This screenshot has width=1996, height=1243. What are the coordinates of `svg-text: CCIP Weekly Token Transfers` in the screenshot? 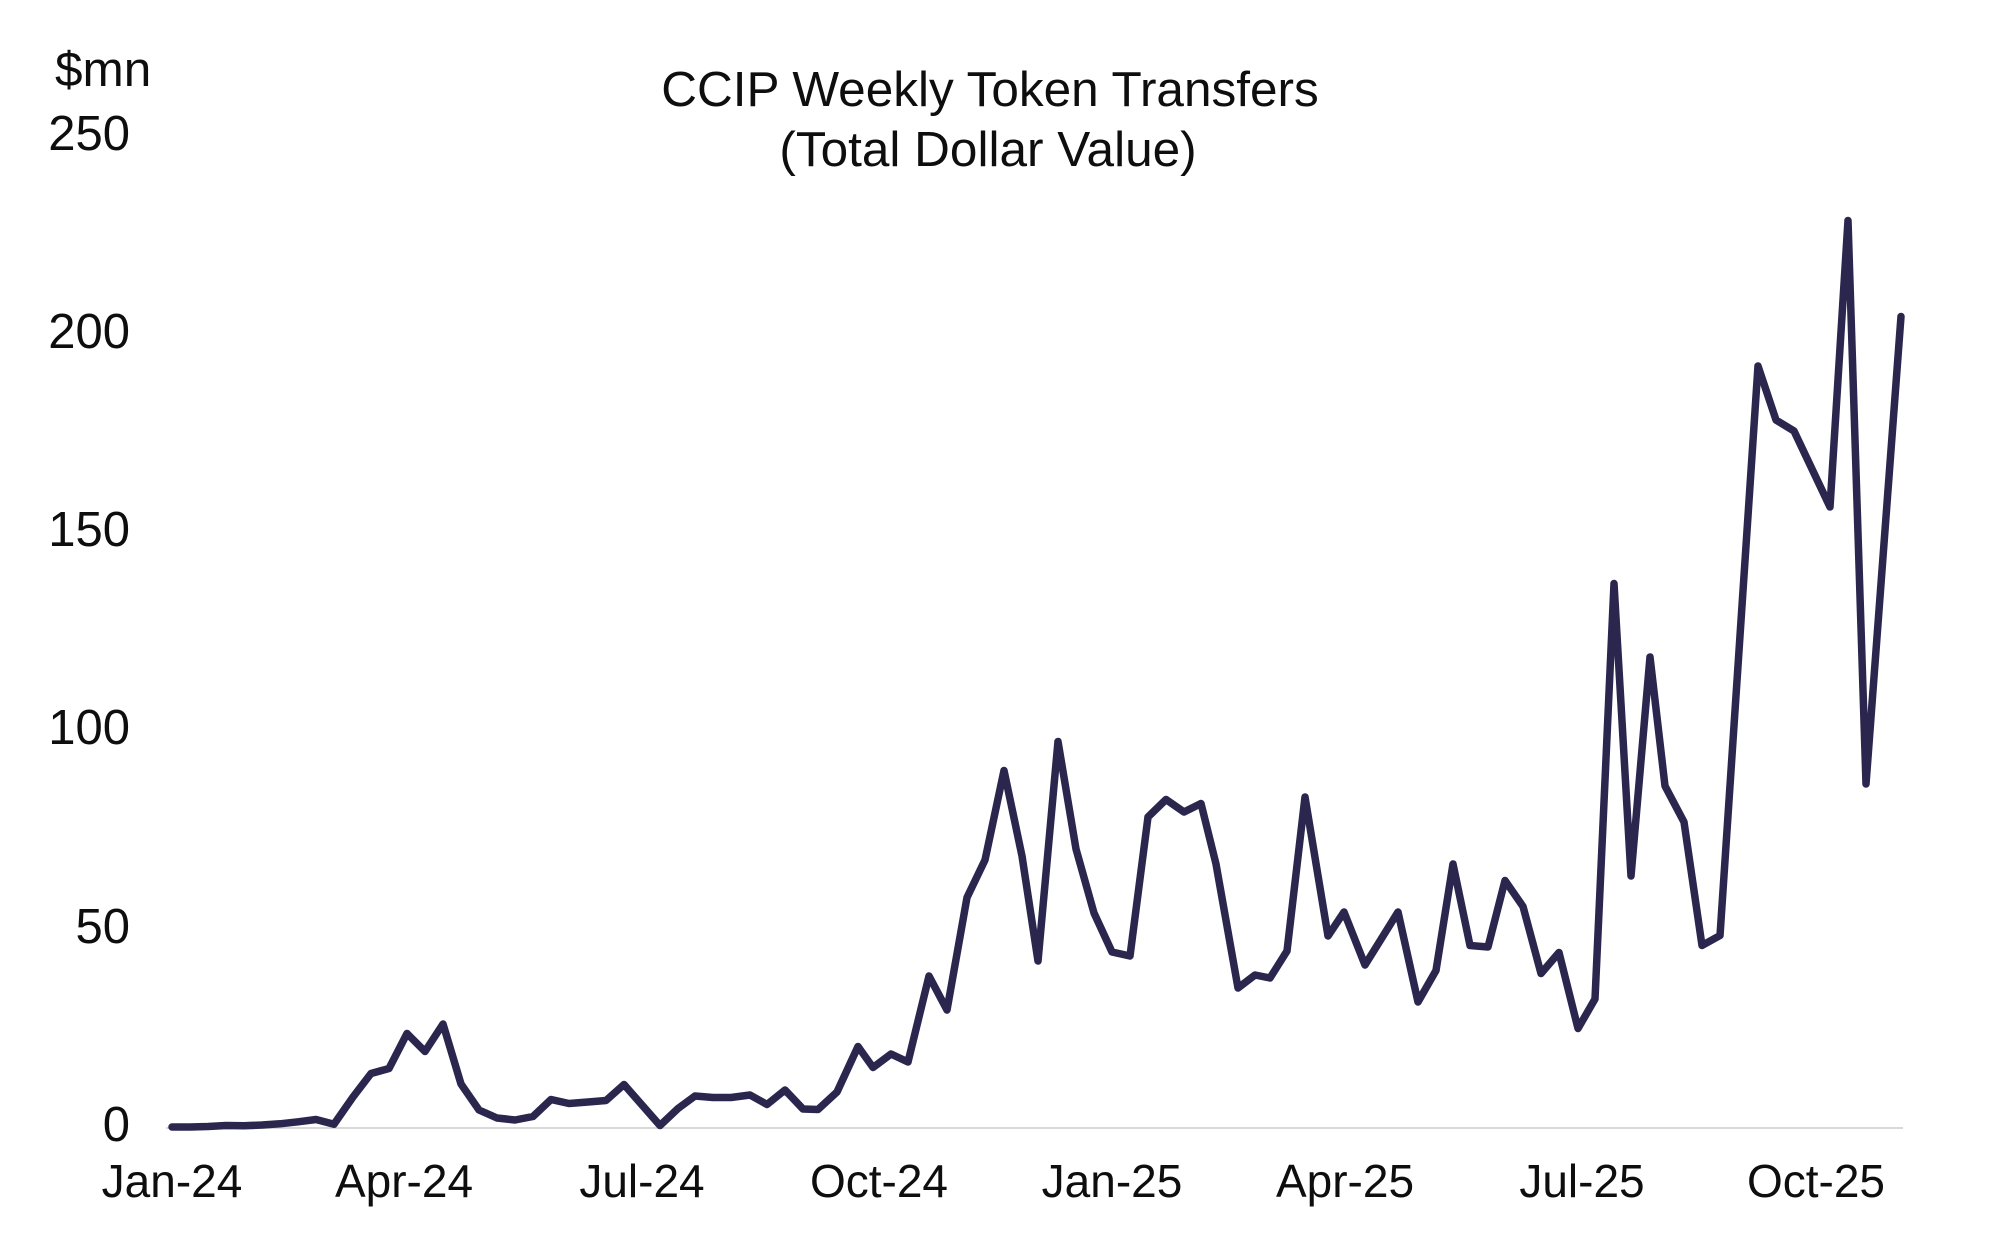 It's located at (990, 89).